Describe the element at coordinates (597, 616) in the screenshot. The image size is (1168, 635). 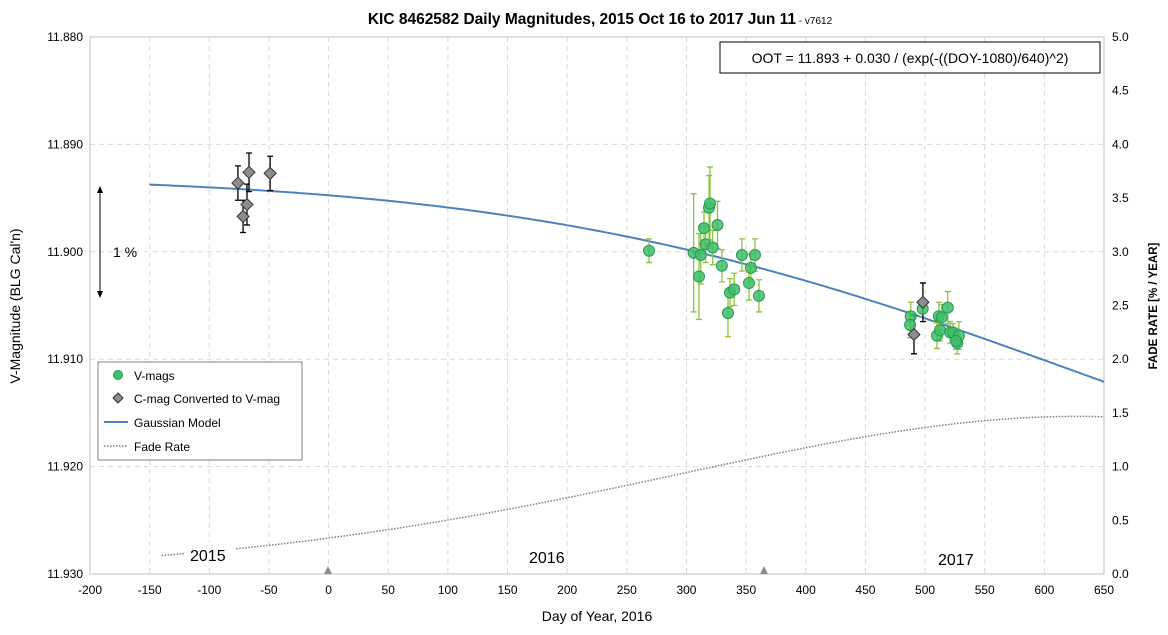
I see `x-axis-label: Day of Year, 2016` at that location.